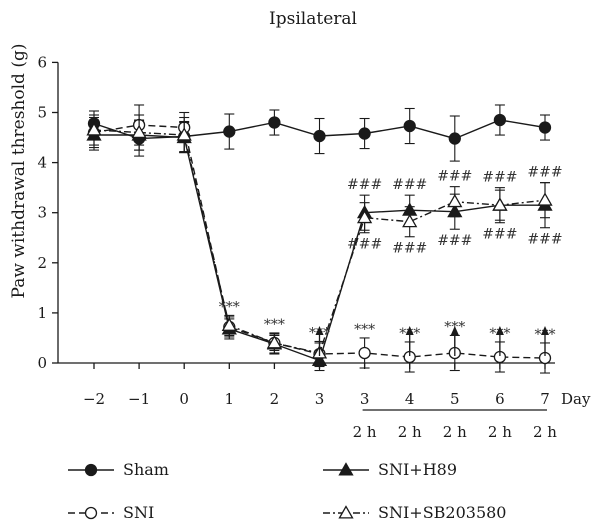  Describe the element at coordinates (313, 19) in the screenshot. I see `chart-title: Ipsilateral` at that location.